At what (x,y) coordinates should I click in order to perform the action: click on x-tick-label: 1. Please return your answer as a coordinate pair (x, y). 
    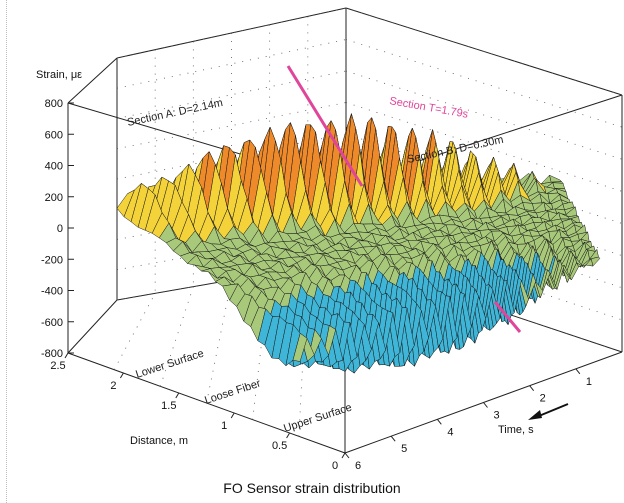
    Looking at the image, I should click on (589, 382).